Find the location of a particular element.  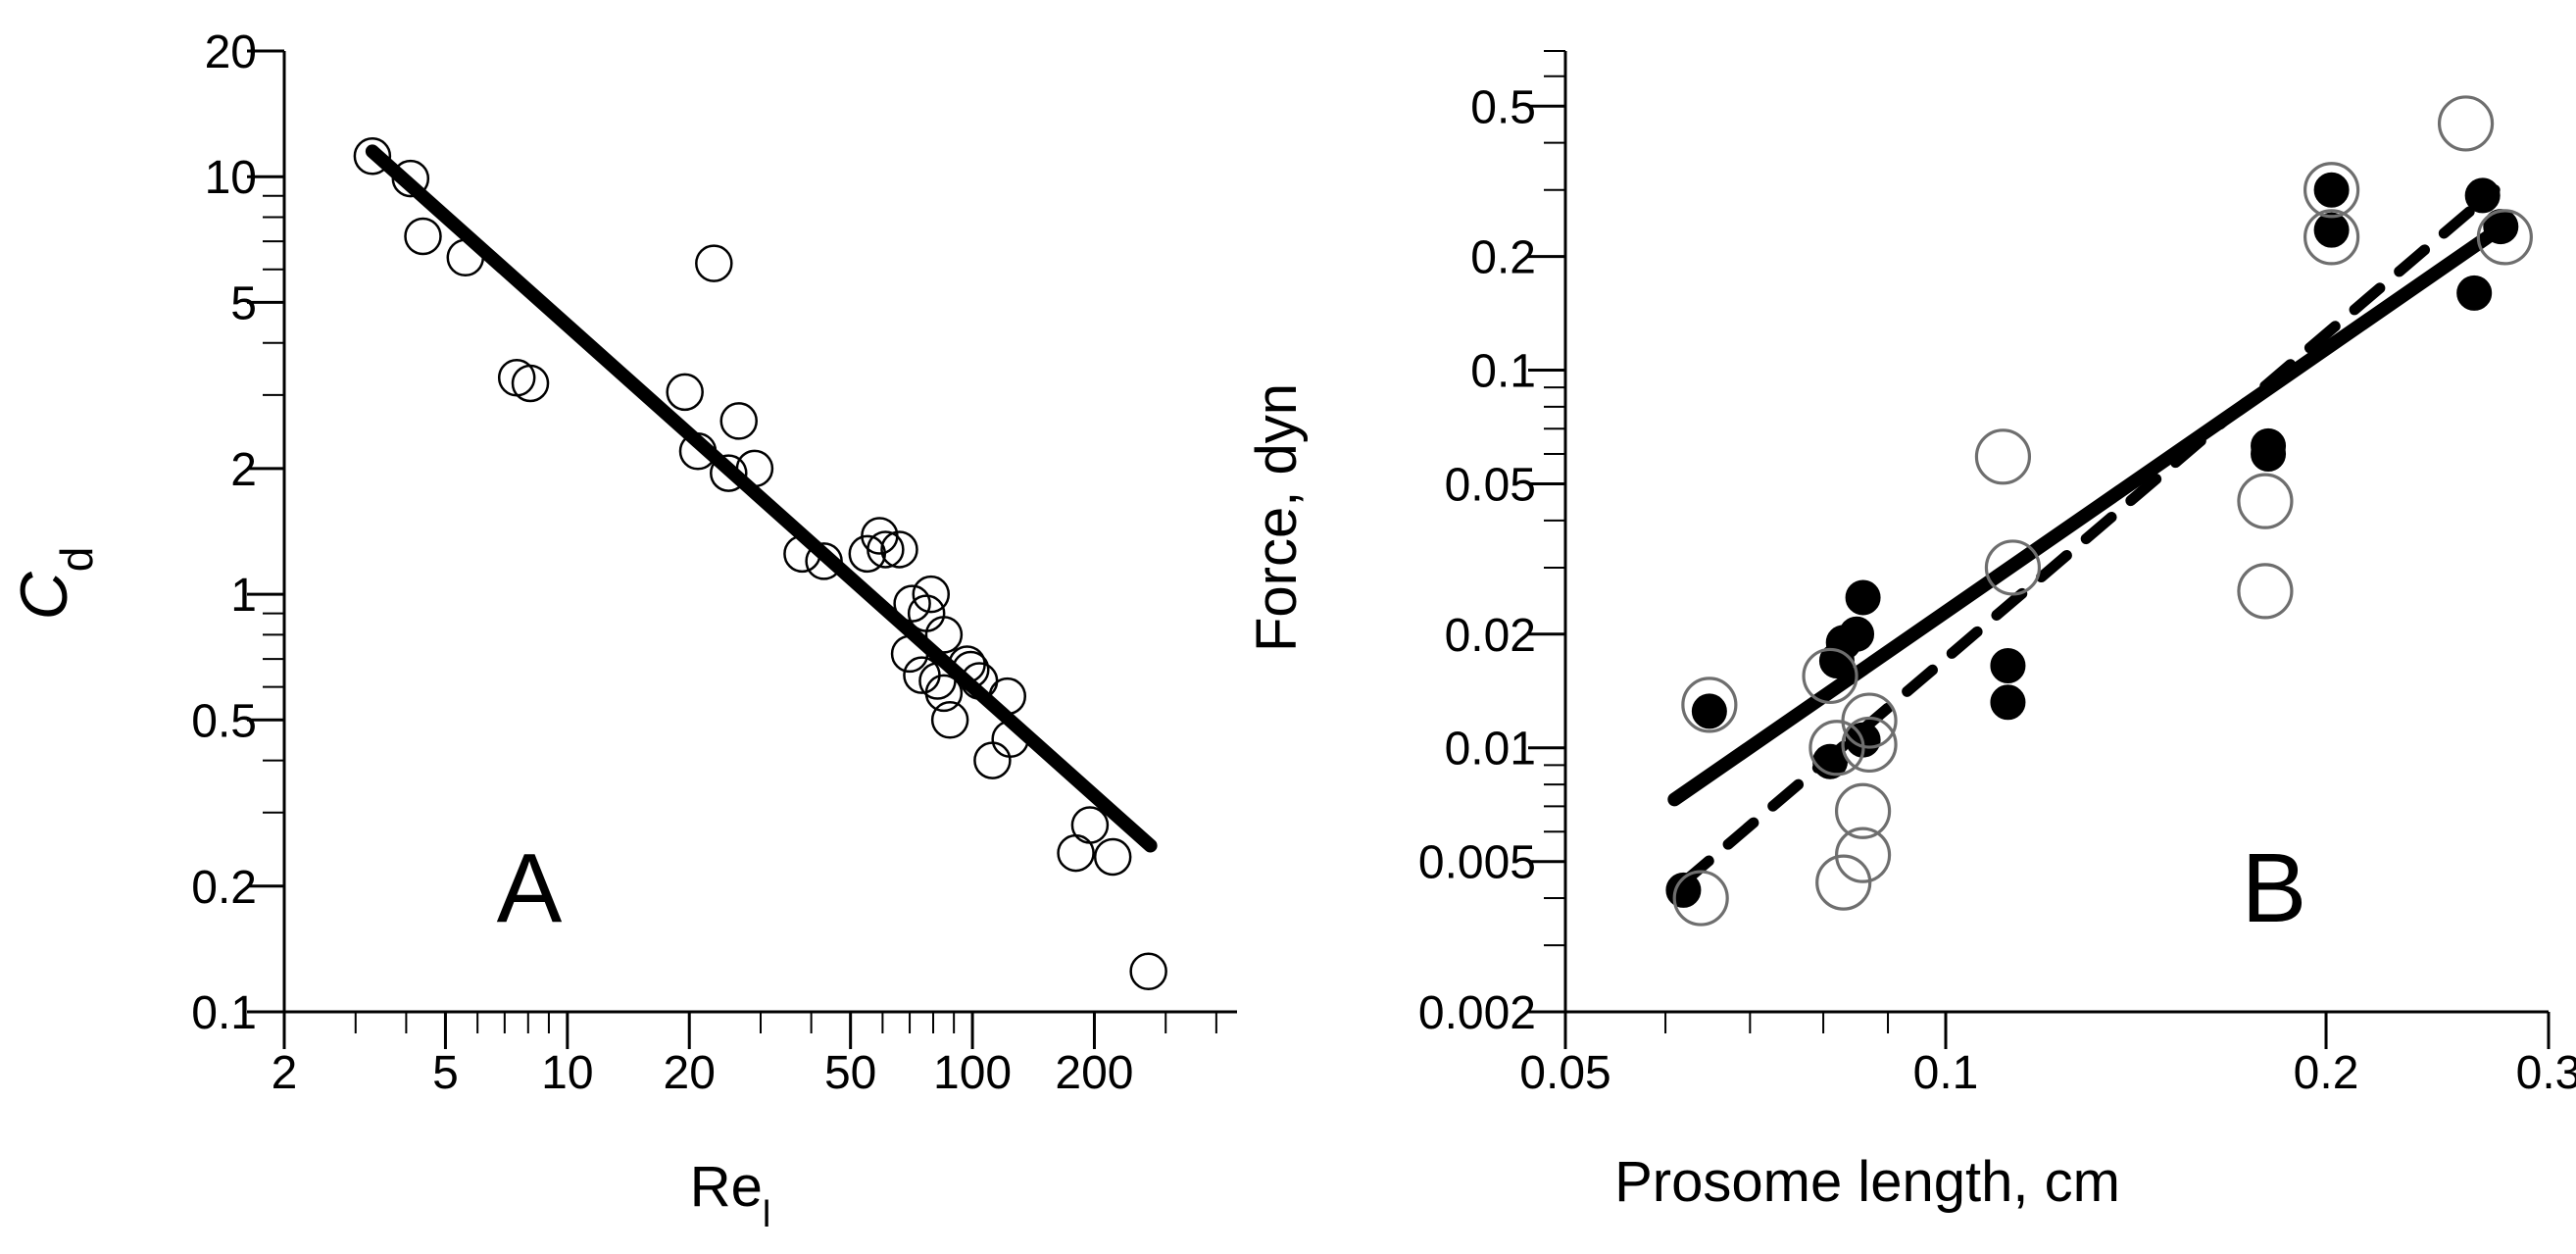

panel-a-y-tick-label: 20 is located at coordinates (231, 52).